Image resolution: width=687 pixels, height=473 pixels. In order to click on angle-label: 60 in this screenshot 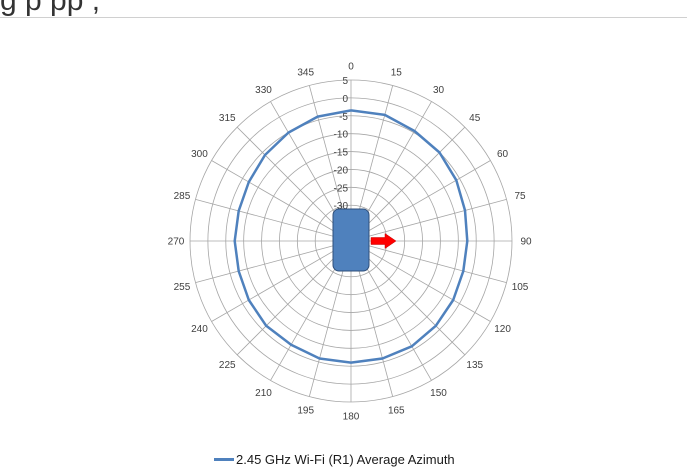, I will do `click(503, 154)`.